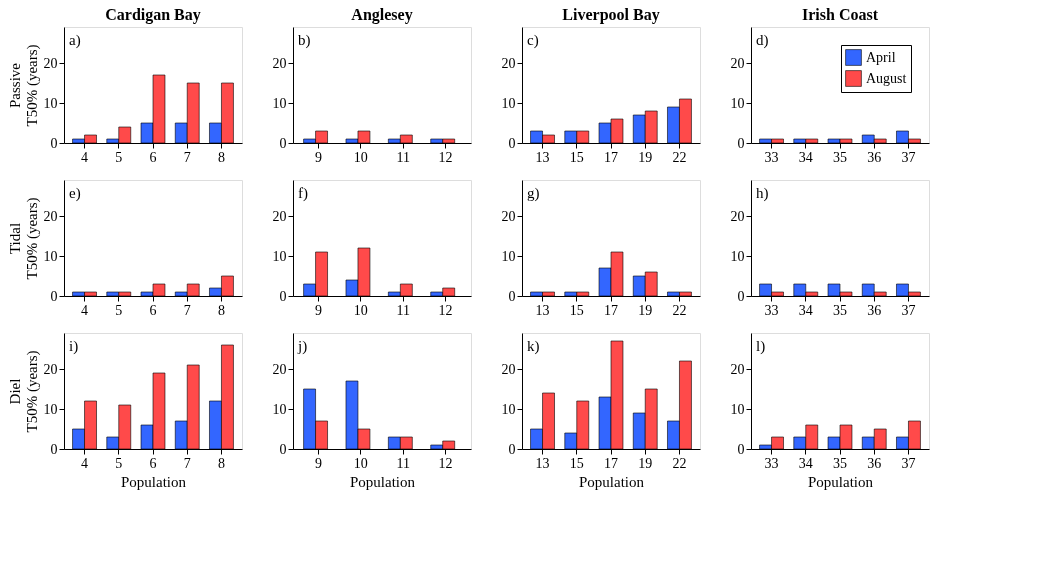 This screenshot has width=1045, height=579. What do you see at coordinates (75, 40) in the screenshot?
I see `annotation: a)` at bounding box center [75, 40].